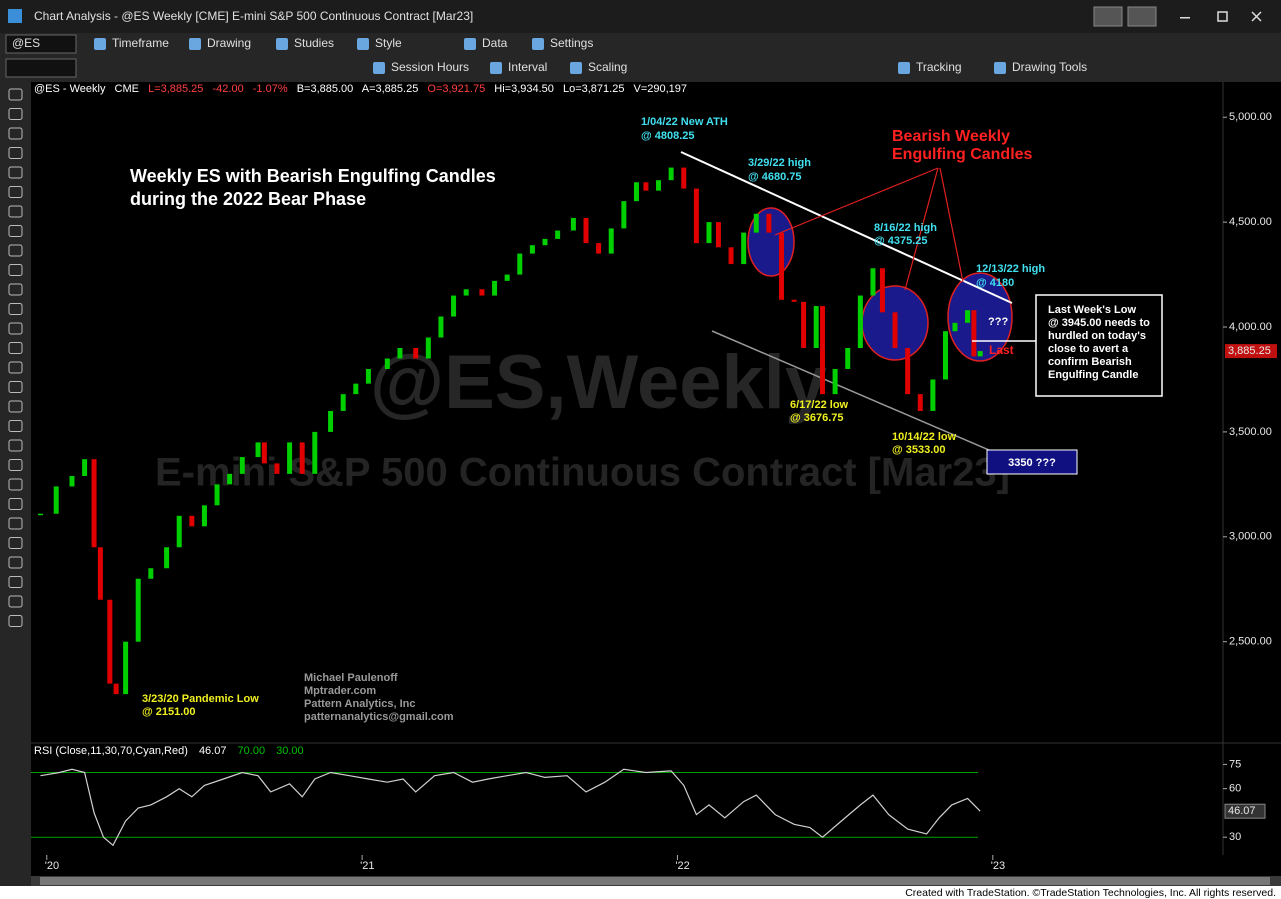 The image size is (1281, 899). What do you see at coordinates (607, 67) in the screenshot?
I see `toolbar-button: Scaling` at bounding box center [607, 67].